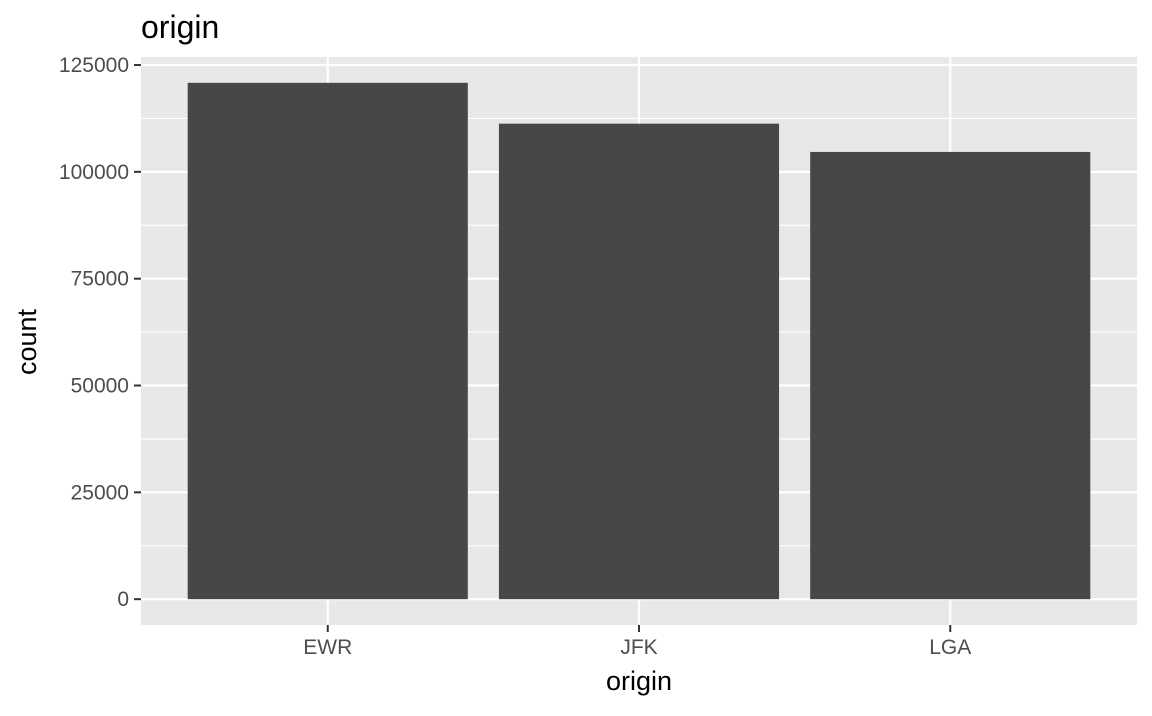 This screenshot has height=716, width=1152. I want to click on y-tick-label: 0, so click(123, 599).